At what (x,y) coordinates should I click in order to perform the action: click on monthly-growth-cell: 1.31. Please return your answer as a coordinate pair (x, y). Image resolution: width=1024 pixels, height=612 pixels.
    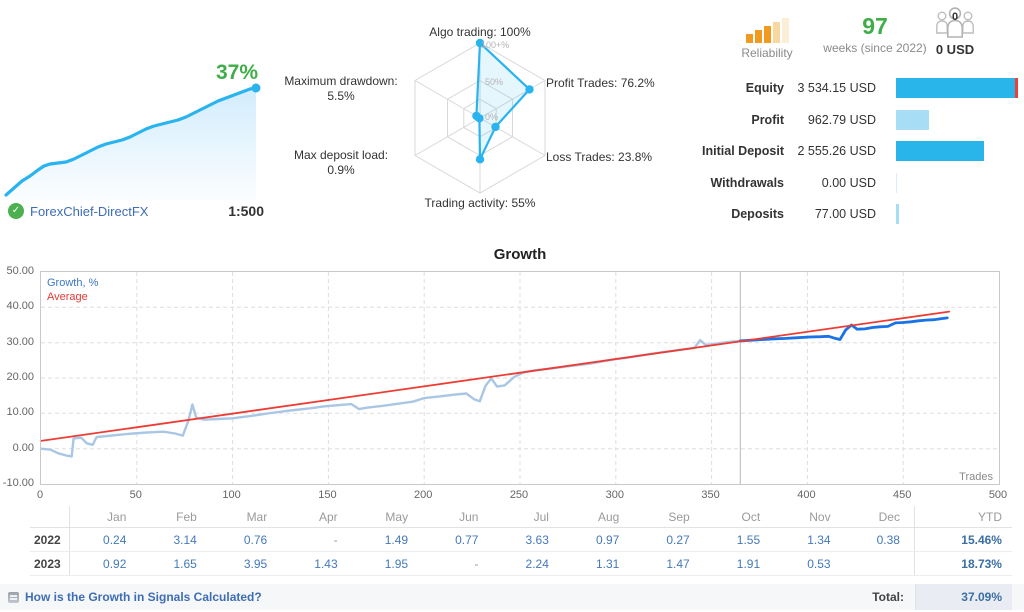
    Looking at the image, I should click on (598, 564).